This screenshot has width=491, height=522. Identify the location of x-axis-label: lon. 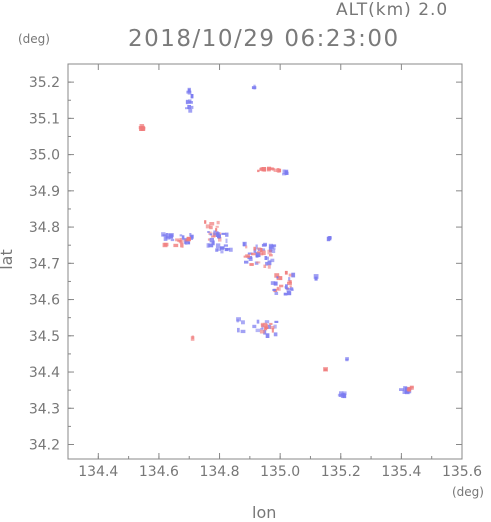
(264, 512).